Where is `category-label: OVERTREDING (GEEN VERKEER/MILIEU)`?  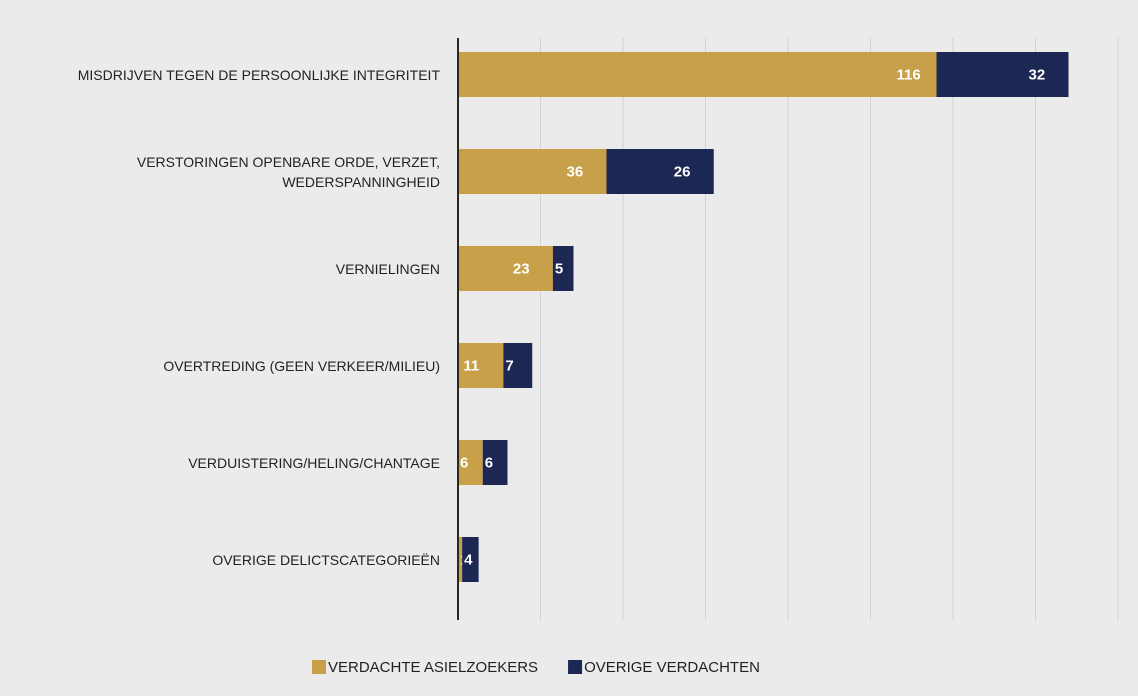 category-label: OVERTREDING (GEEN VERKEER/MILIEU) is located at coordinates (301, 365).